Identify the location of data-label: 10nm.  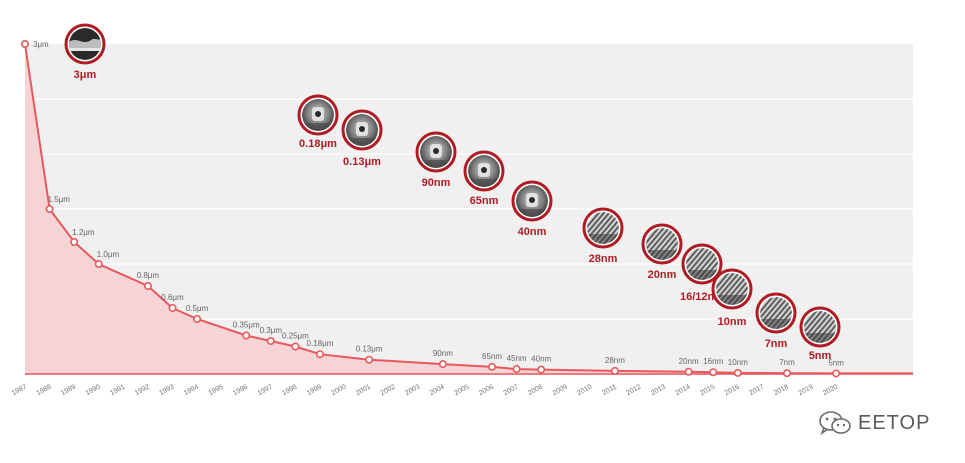
(738, 362).